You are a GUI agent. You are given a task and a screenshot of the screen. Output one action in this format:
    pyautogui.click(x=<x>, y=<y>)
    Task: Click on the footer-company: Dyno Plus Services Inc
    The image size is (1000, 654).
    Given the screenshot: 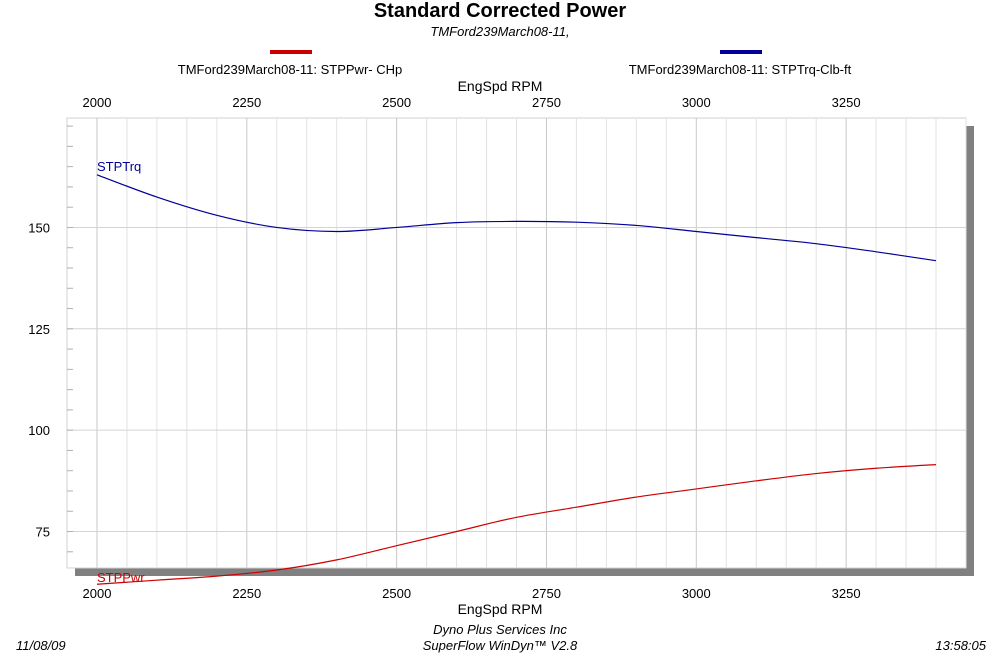 What is the action you would take?
    pyautogui.click(x=500, y=629)
    